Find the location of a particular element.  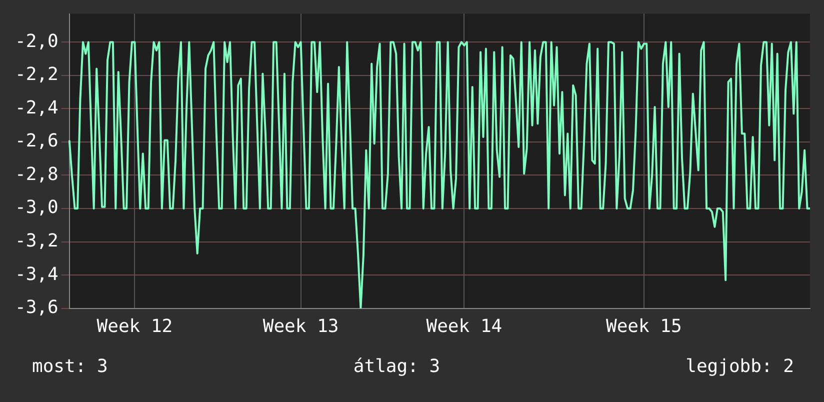

y-tick-label: -3,4 is located at coordinates (36, 274).